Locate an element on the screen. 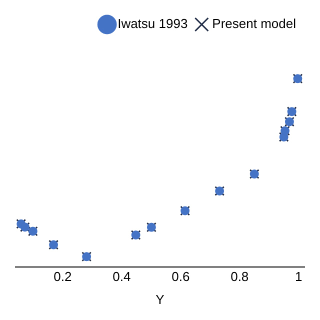 This screenshot has height=320, width=320. x-axis-title: Y is located at coordinates (160, 299).